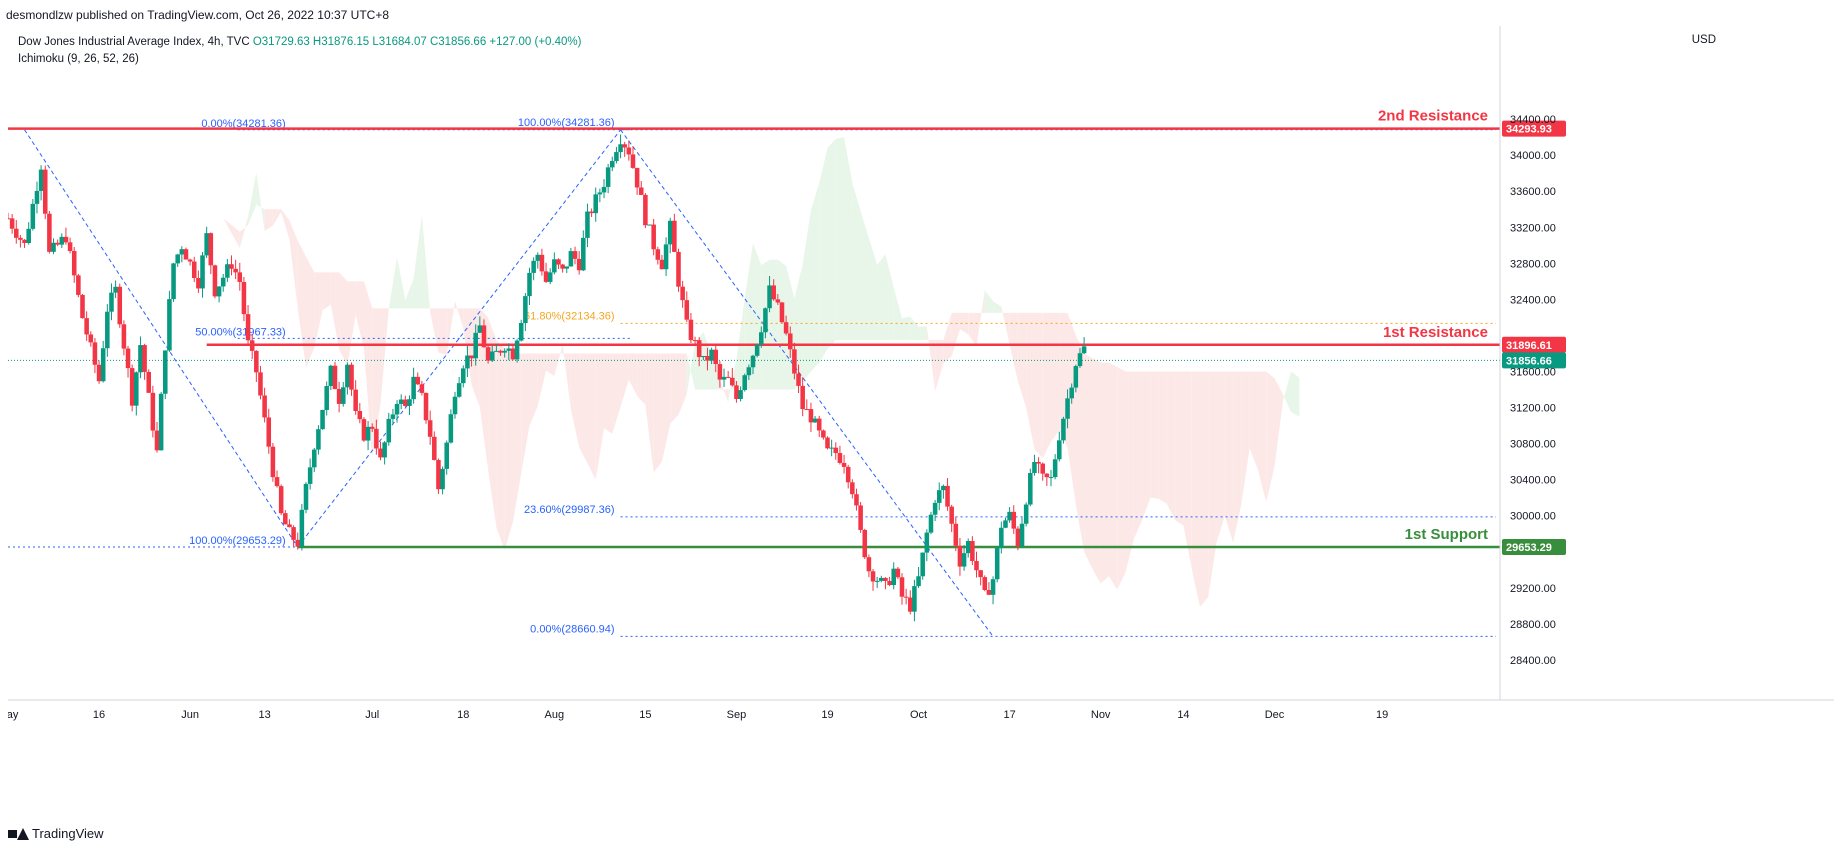 This screenshot has height=850, width=1834. Describe the element at coordinates (1534, 128) in the screenshot. I see `resistance-2-price-tag` at that location.